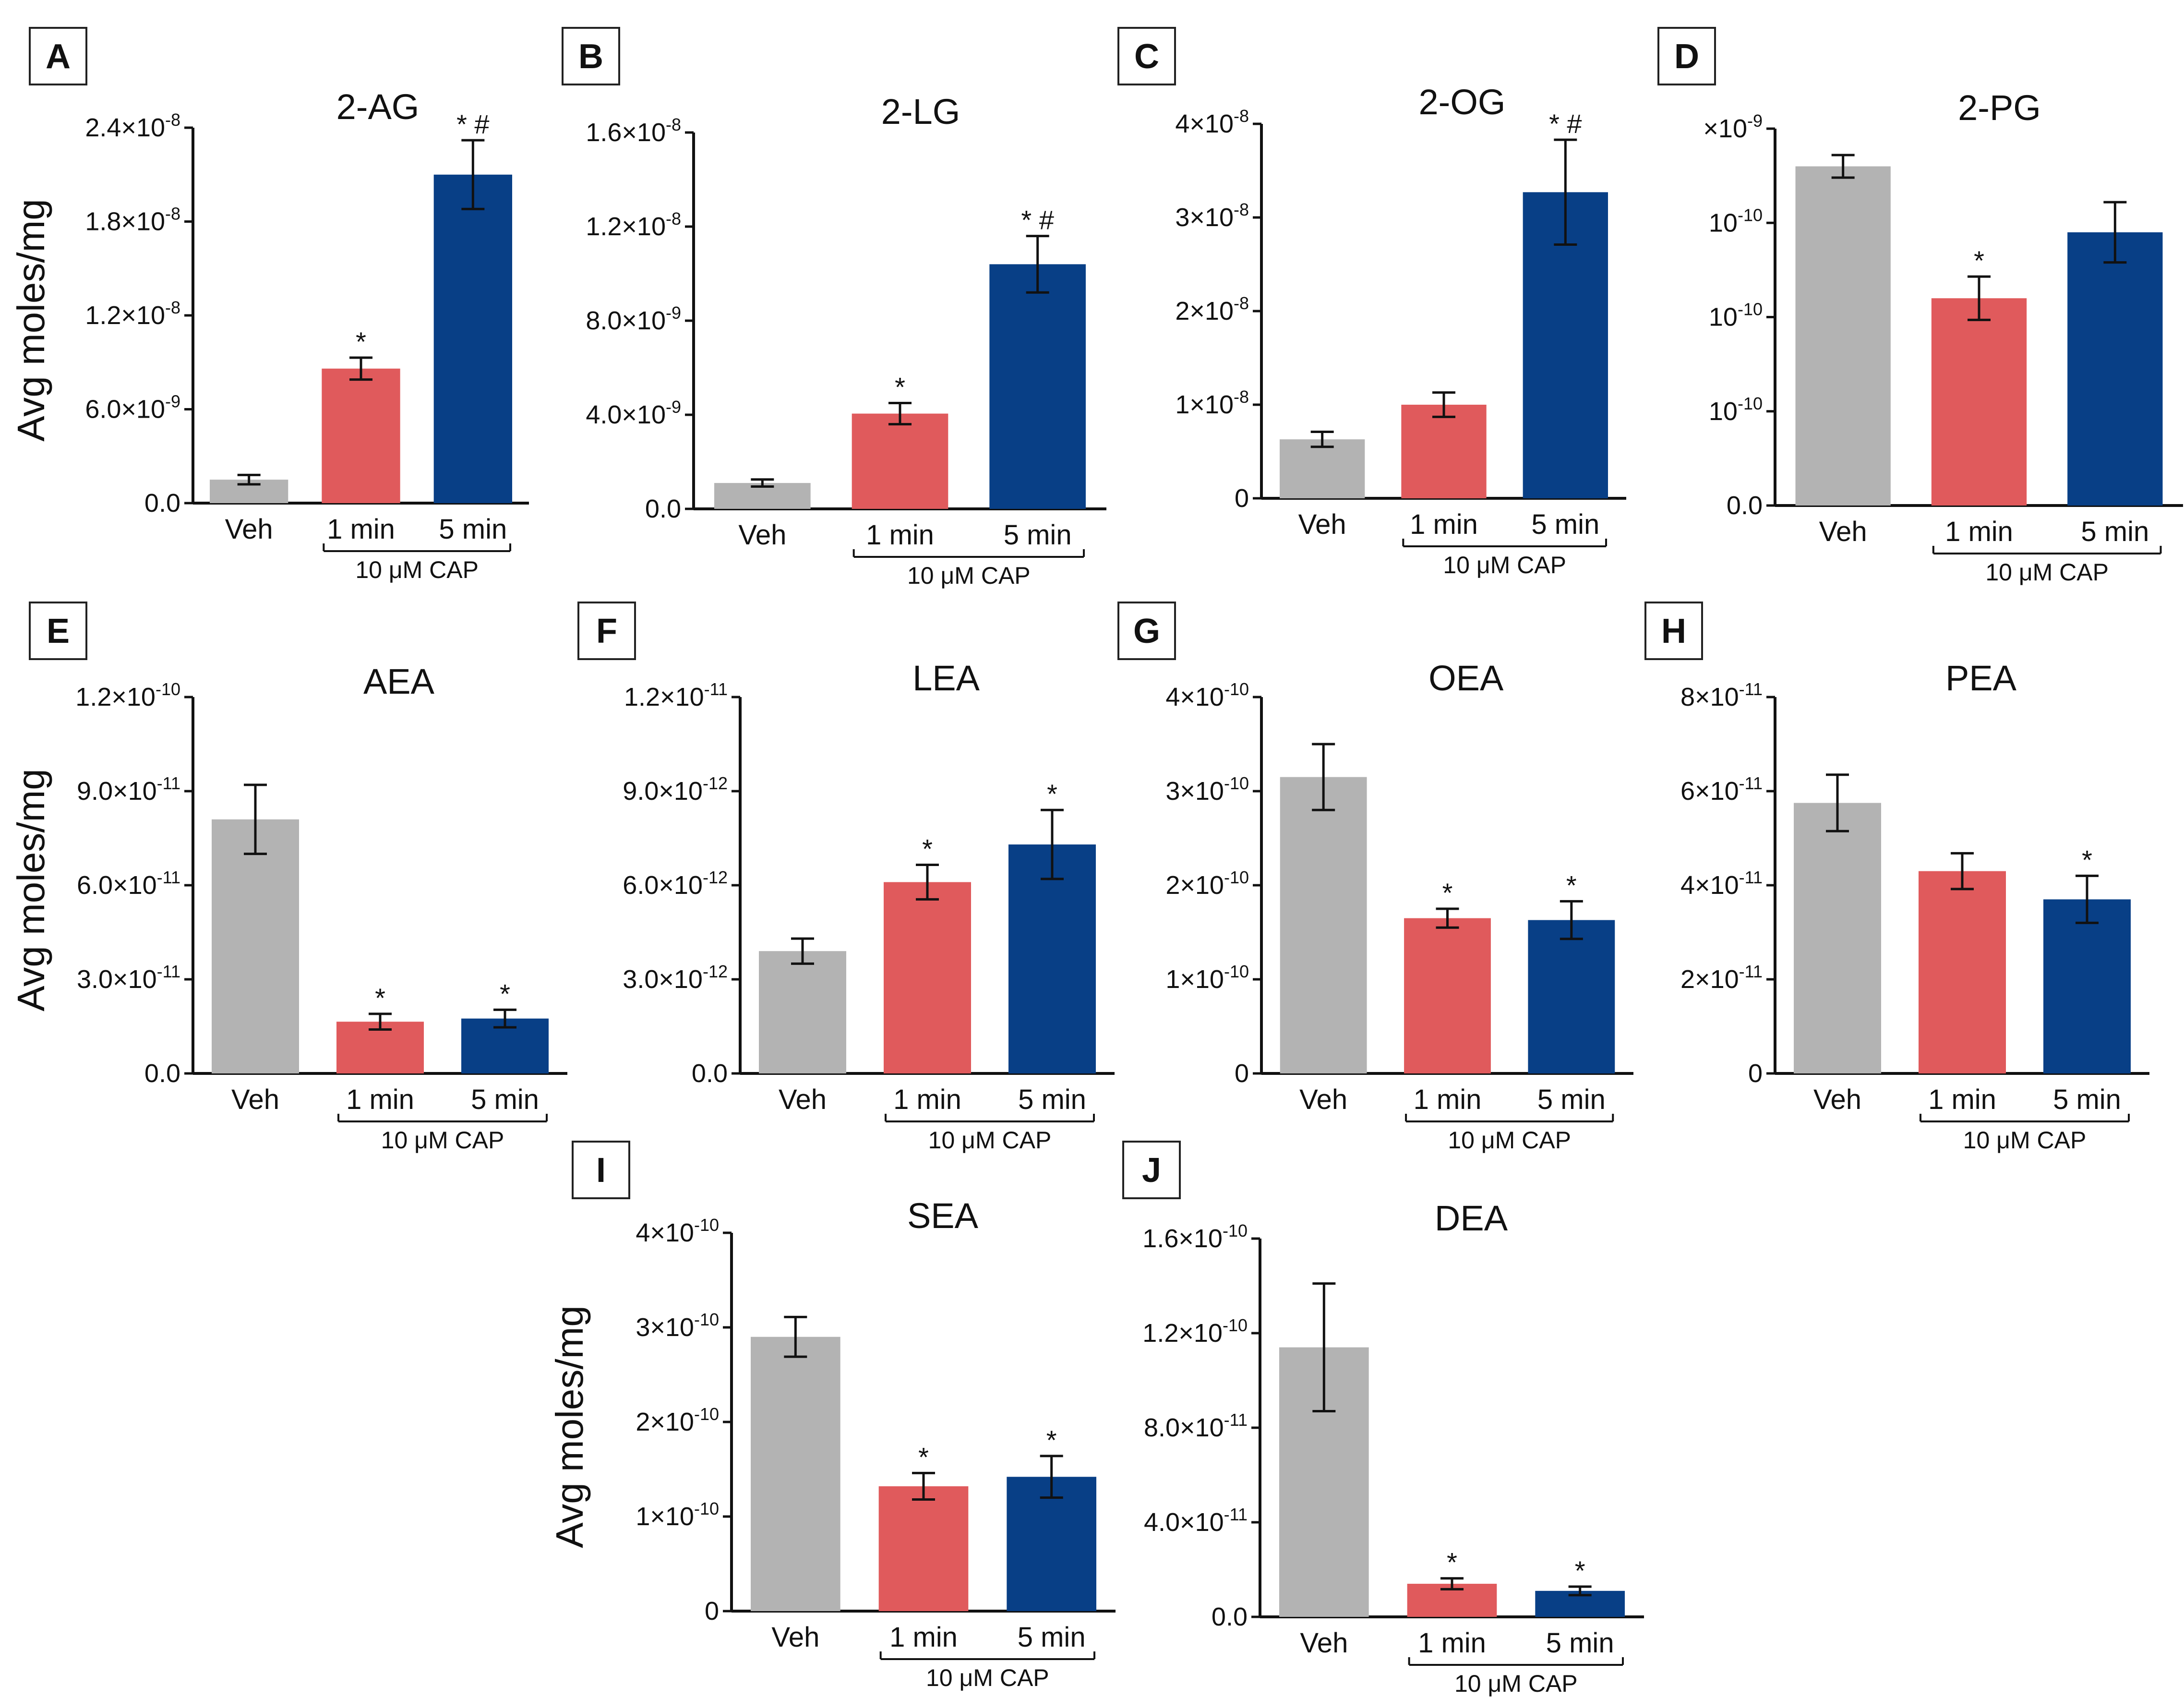  Describe the element at coordinates (1207, 978) in the screenshot. I see `y-tick-label: 1×10⁻¹⁰` at that location.